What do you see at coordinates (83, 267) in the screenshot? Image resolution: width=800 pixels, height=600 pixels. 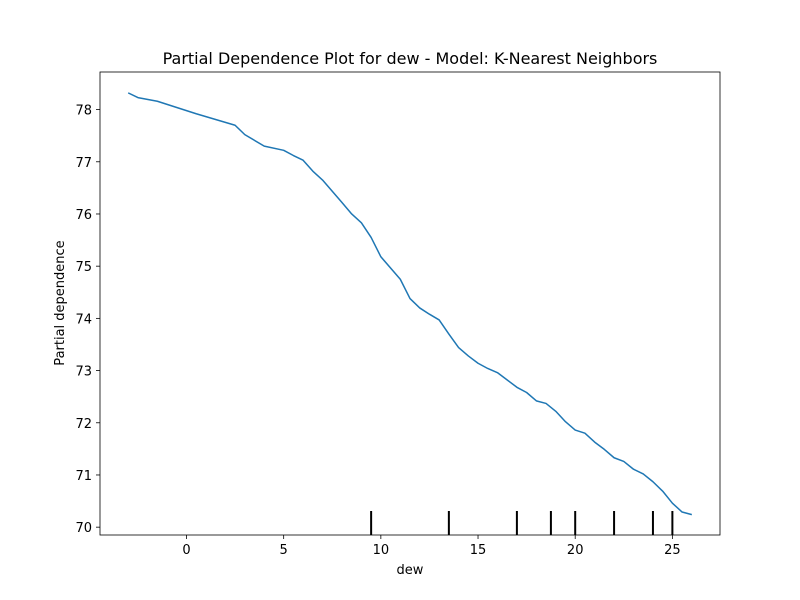 I see `y-tick-label: 75` at bounding box center [83, 267].